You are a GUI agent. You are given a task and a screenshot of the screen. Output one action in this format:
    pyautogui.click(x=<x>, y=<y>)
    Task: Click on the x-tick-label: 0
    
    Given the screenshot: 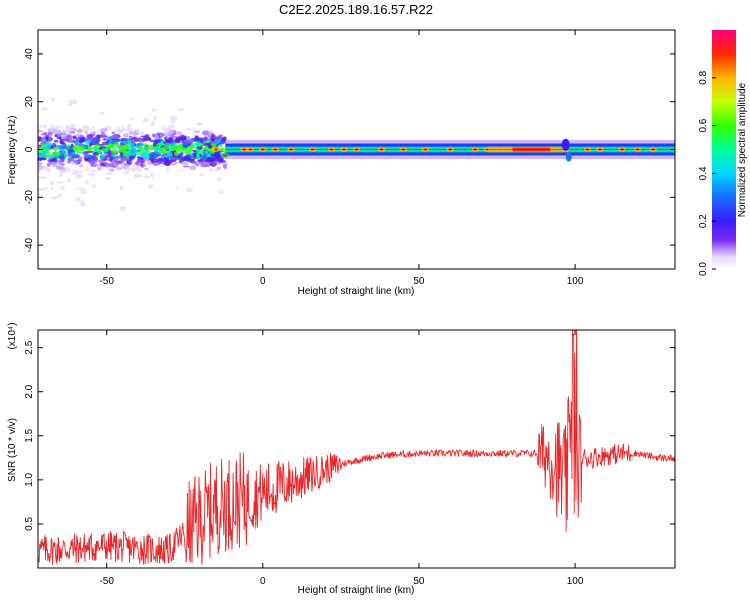 What is the action you would take?
    pyautogui.click(x=263, y=581)
    